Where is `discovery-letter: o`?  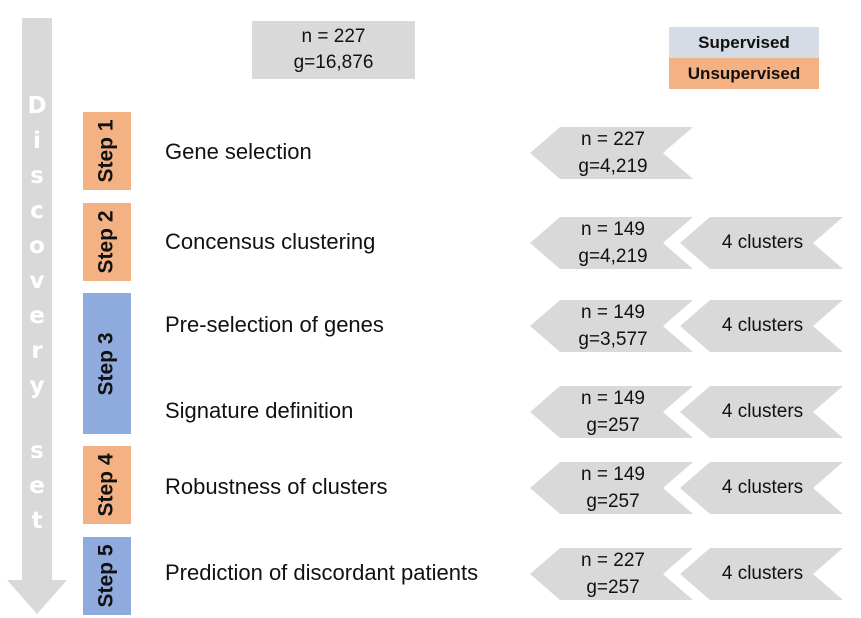
discovery-letter: o is located at coordinates (37, 246).